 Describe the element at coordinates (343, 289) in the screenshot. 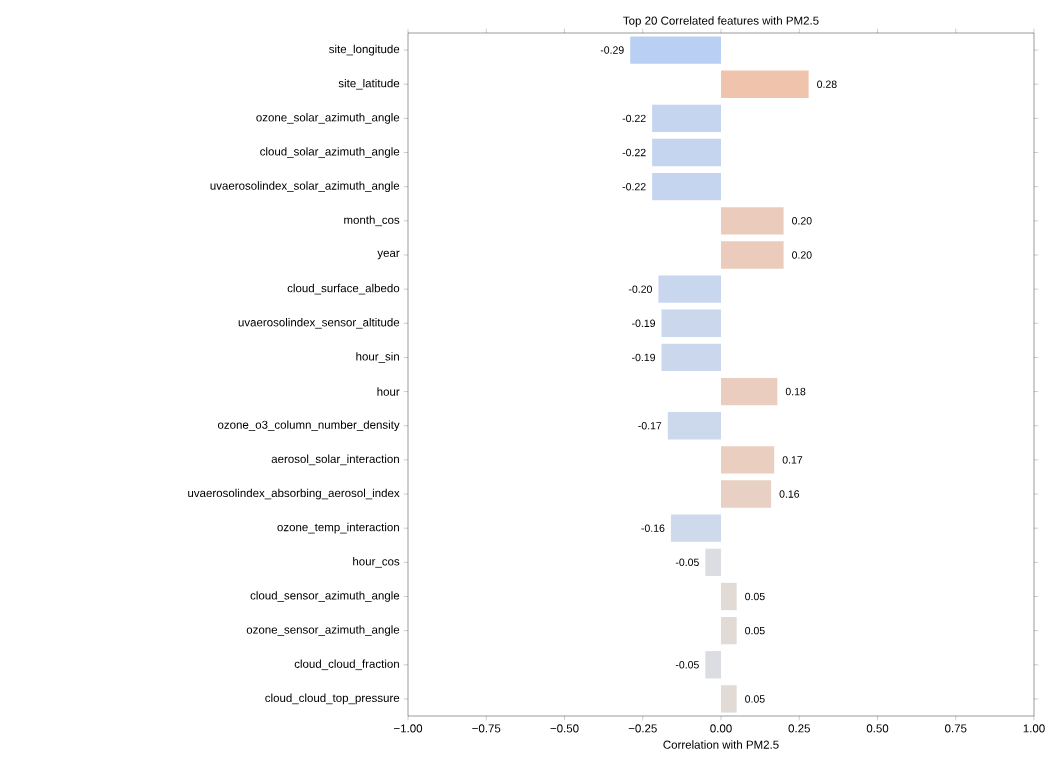

I see `y-tick-label: cloud_surface_albedo` at that location.